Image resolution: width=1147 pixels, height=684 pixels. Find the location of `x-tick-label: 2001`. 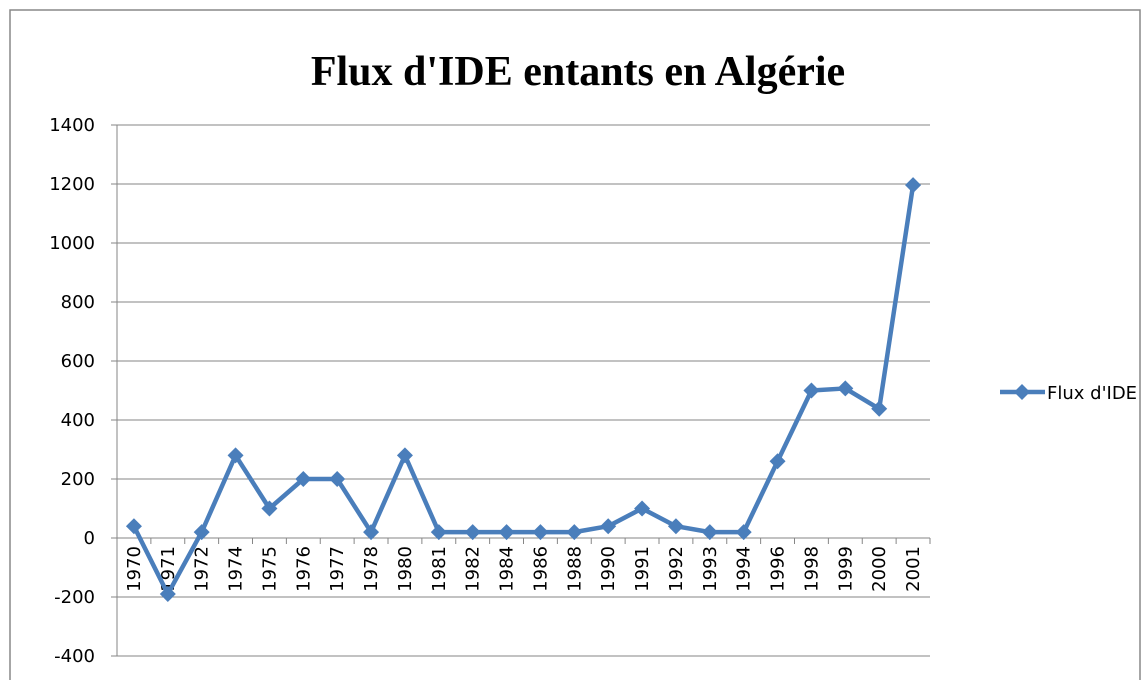

x-tick-label: 2001 is located at coordinates (913, 569).